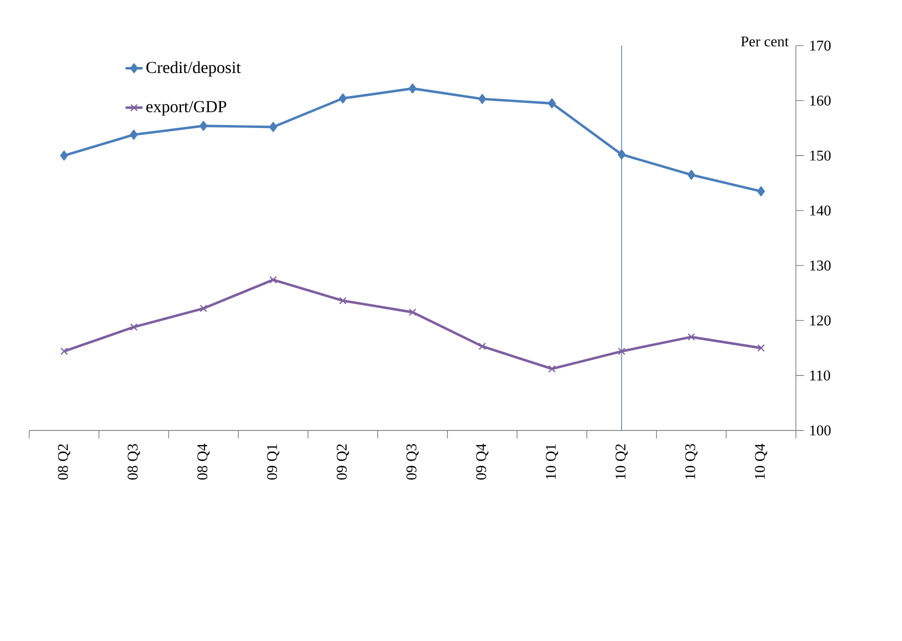  I want to click on y-tick-label: 160, so click(820, 101).